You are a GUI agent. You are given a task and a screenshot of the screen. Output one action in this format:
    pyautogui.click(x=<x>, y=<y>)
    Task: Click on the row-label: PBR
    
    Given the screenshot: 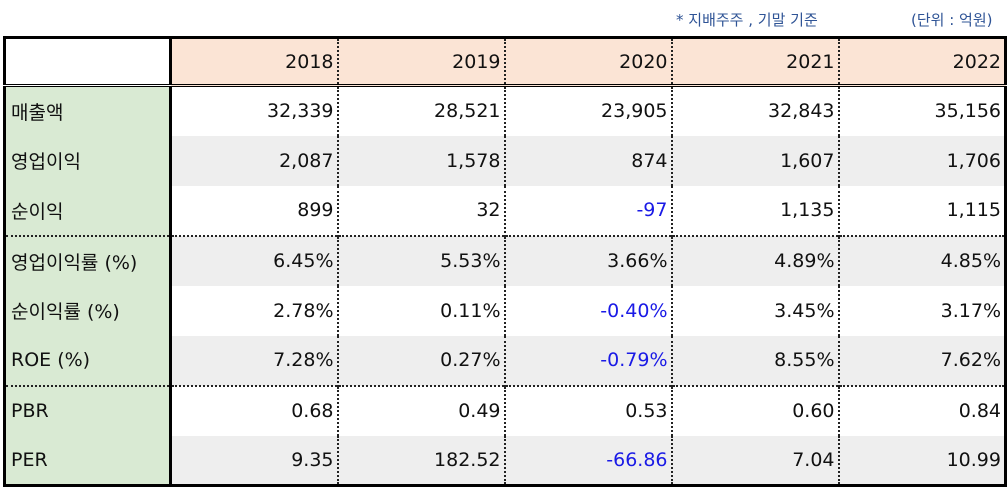 What is the action you would take?
    pyautogui.click(x=87, y=410)
    